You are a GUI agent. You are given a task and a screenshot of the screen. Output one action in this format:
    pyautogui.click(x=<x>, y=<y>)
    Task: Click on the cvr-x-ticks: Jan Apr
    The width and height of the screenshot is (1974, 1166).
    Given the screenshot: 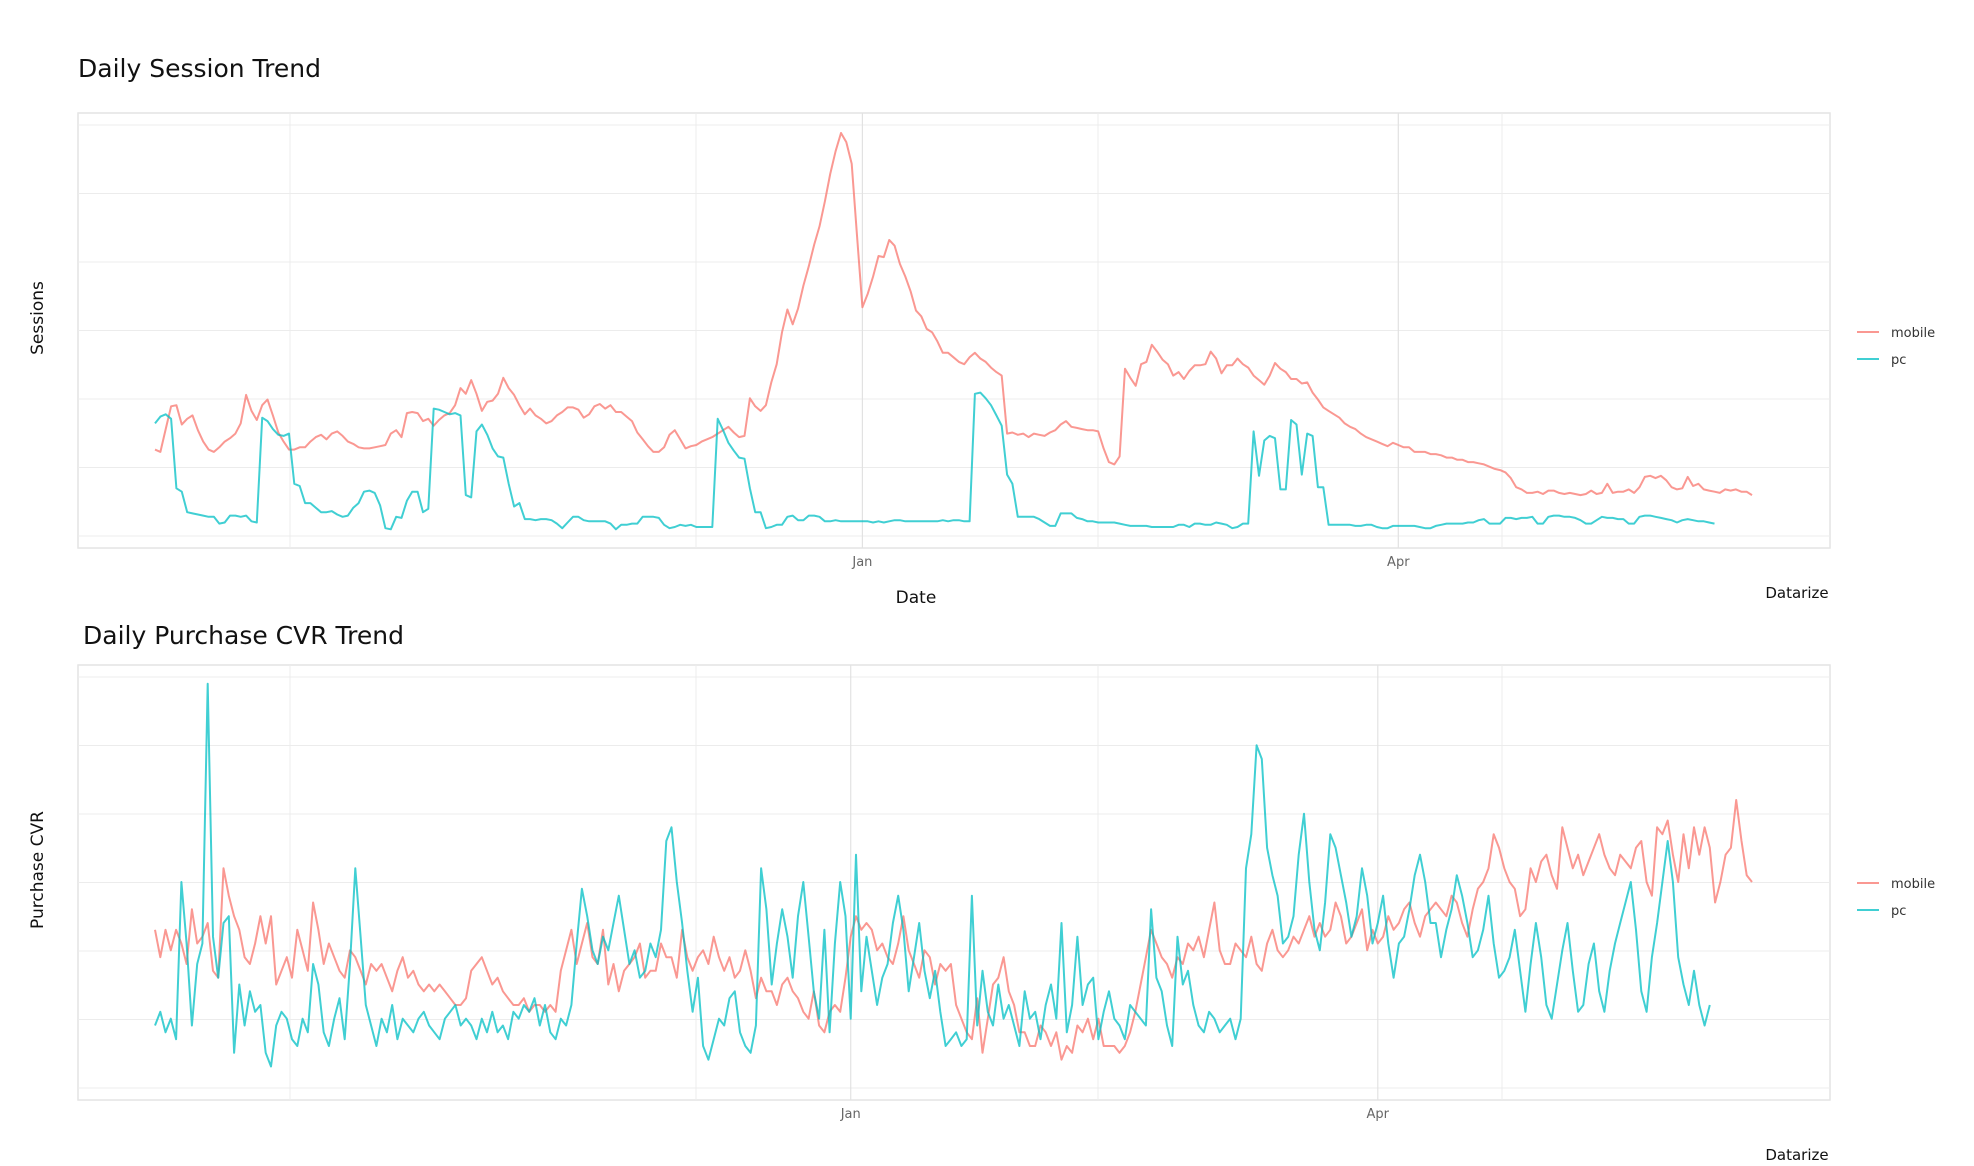 What is the action you would take?
    pyautogui.click(x=1115, y=1114)
    